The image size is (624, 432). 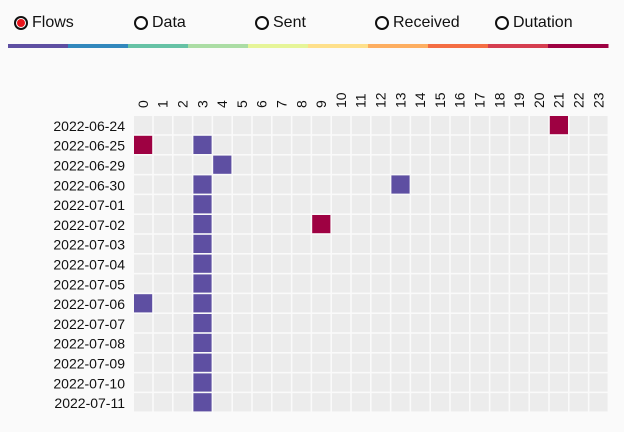 I want to click on radio-sent: Sent, so click(x=280, y=23).